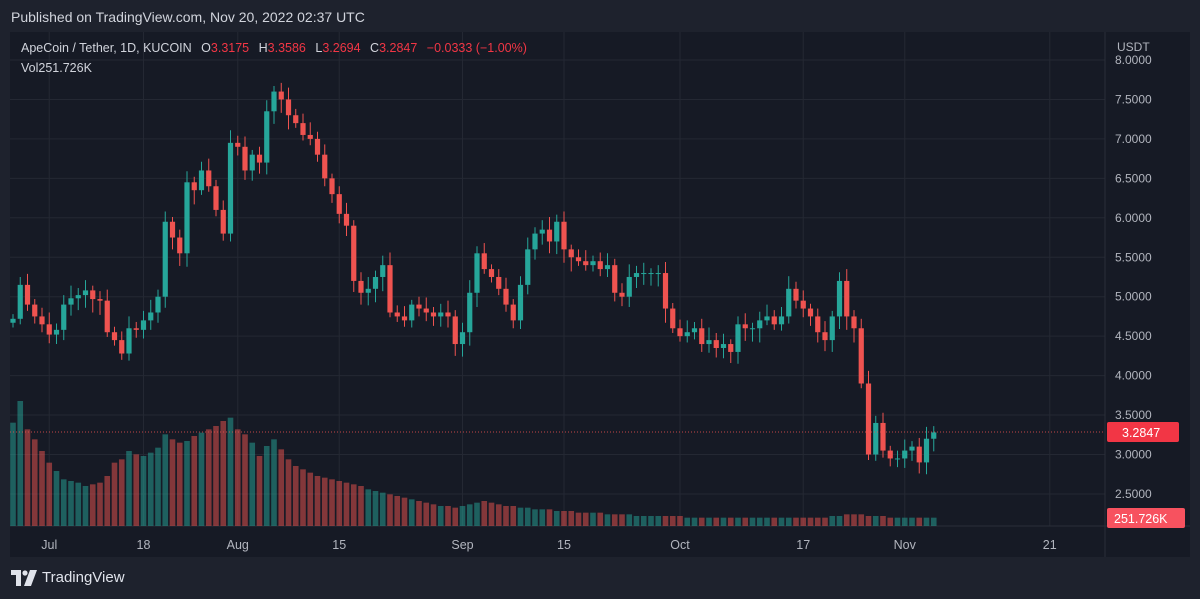 Image resolution: width=1200 pixels, height=599 pixels. What do you see at coordinates (1133, 47) in the screenshot?
I see `currency-label: USDT` at bounding box center [1133, 47].